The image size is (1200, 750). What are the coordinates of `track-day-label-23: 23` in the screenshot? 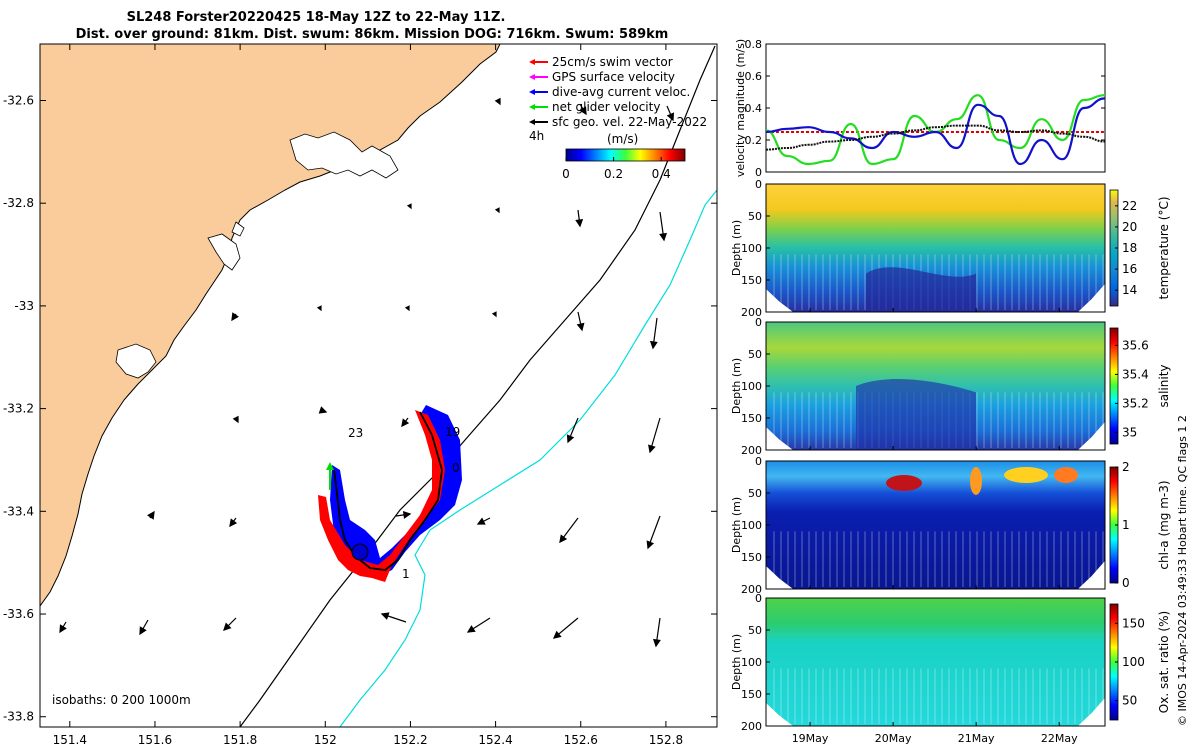 It's located at (355, 433).